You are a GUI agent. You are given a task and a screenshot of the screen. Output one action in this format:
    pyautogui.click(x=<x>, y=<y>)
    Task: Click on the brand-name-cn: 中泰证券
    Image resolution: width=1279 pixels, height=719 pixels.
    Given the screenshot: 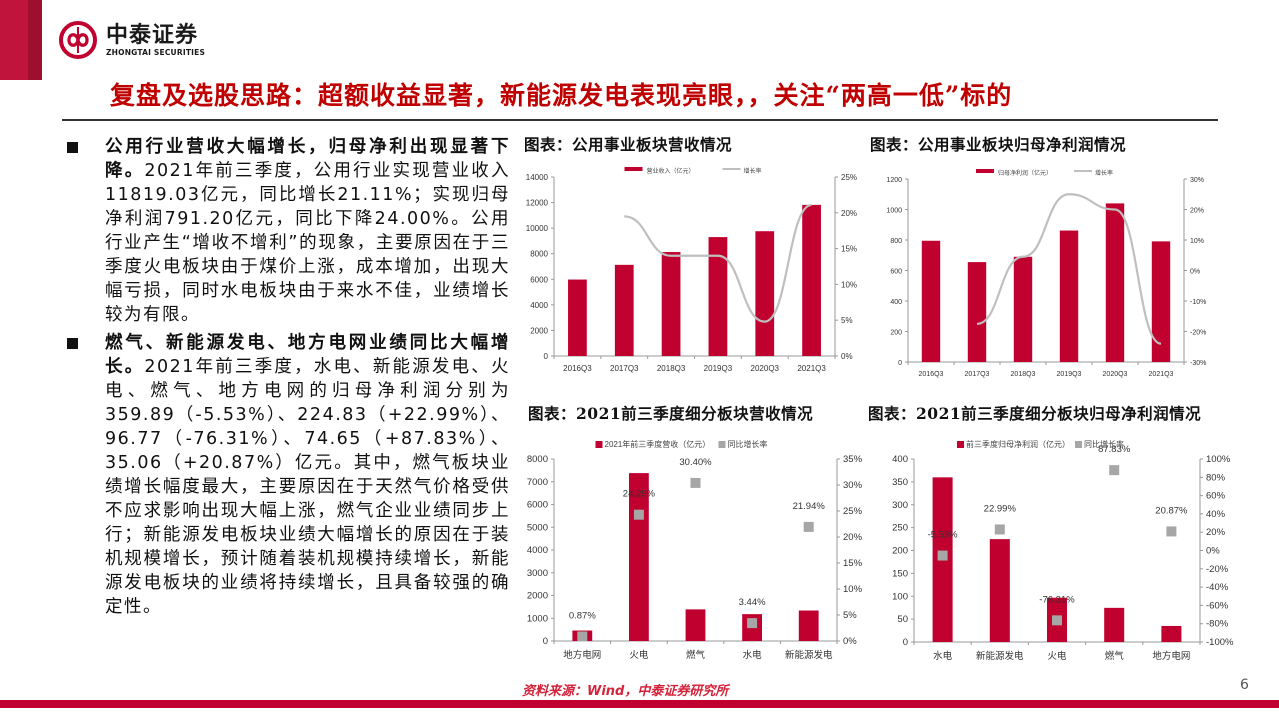 What is the action you would take?
    pyautogui.click(x=152, y=35)
    